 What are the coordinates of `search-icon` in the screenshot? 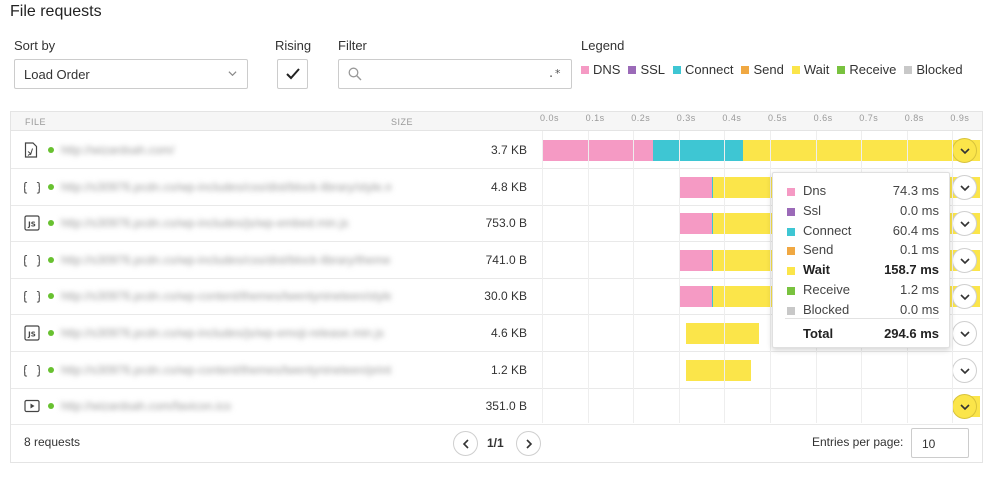 It's located at (355, 74).